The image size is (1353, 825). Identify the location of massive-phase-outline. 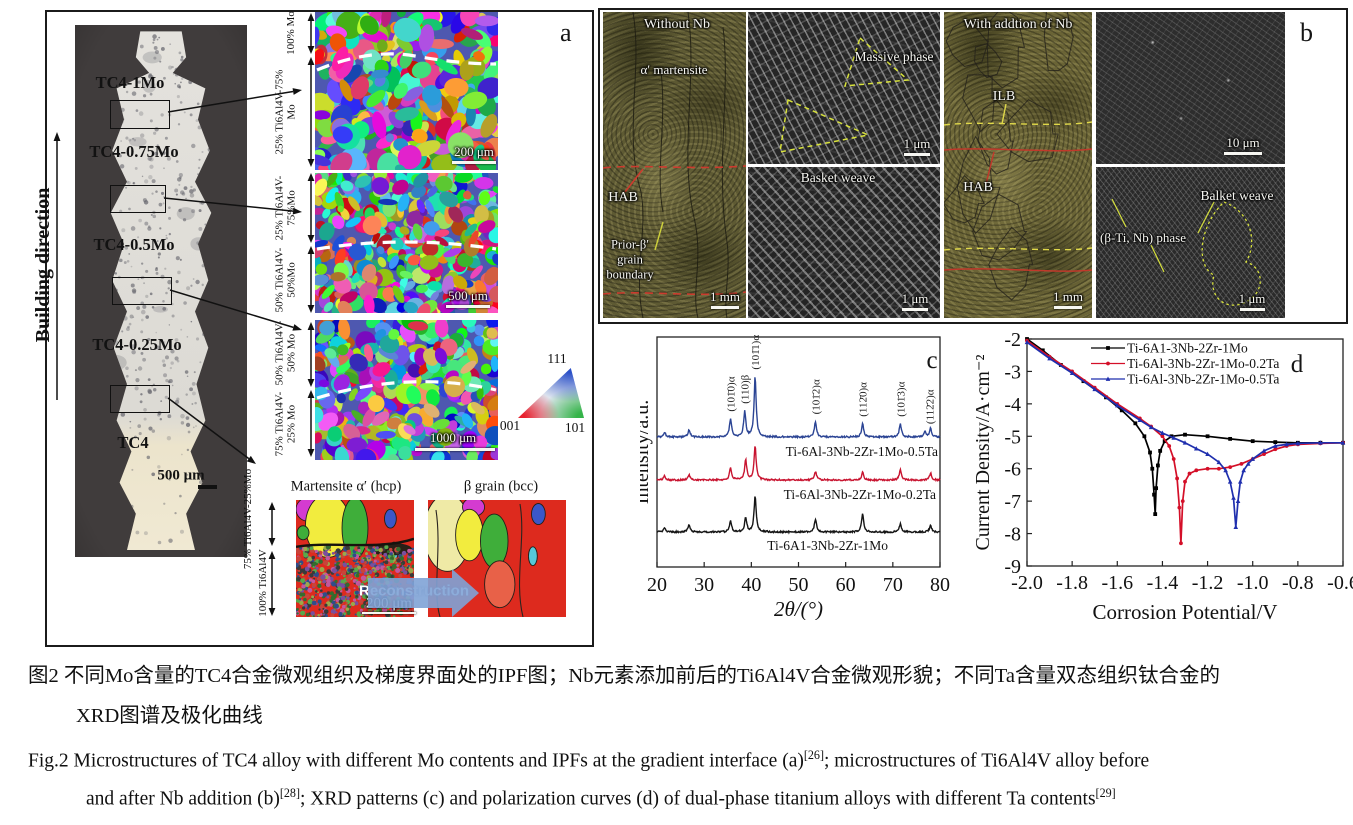
(844, 94).